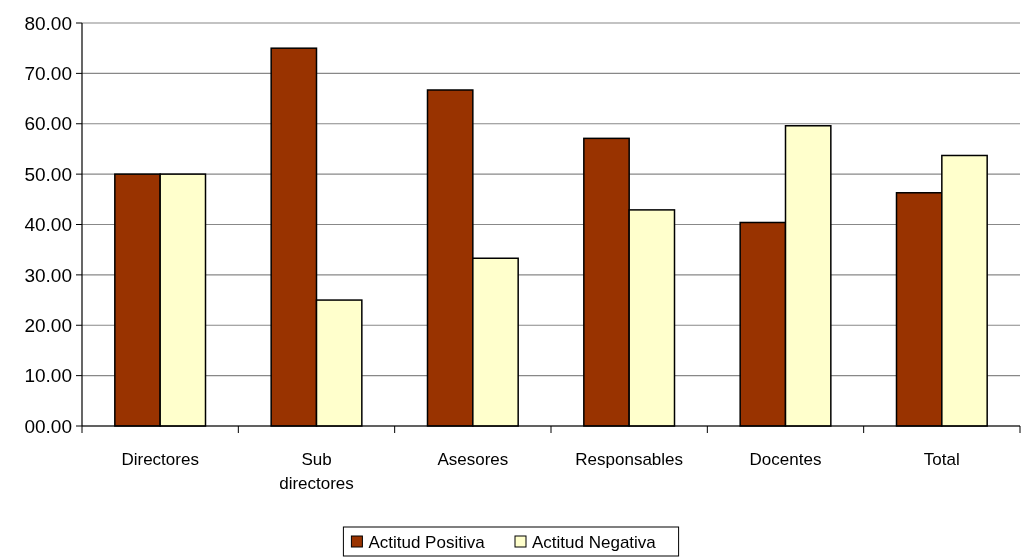 The image size is (1022, 557). What do you see at coordinates (48, 426) in the screenshot?
I see `y-tick-label: 00.00` at bounding box center [48, 426].